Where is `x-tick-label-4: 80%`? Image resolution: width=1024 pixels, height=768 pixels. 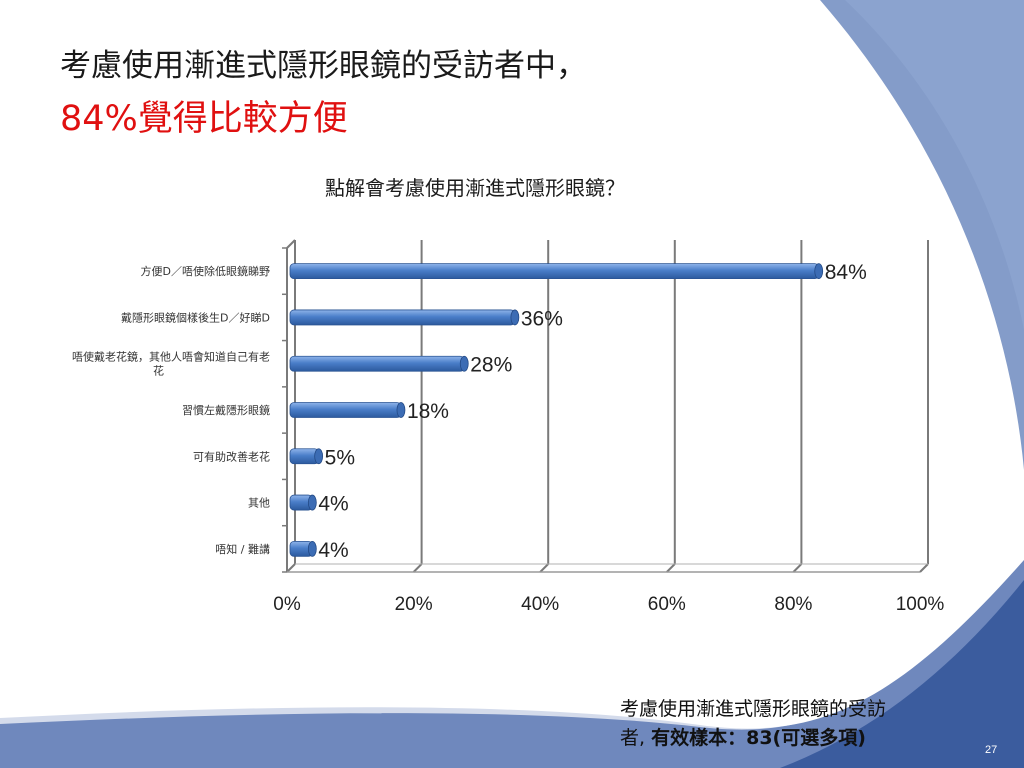
x-tick-label-4: 80% is located at coordinates (793, 604).